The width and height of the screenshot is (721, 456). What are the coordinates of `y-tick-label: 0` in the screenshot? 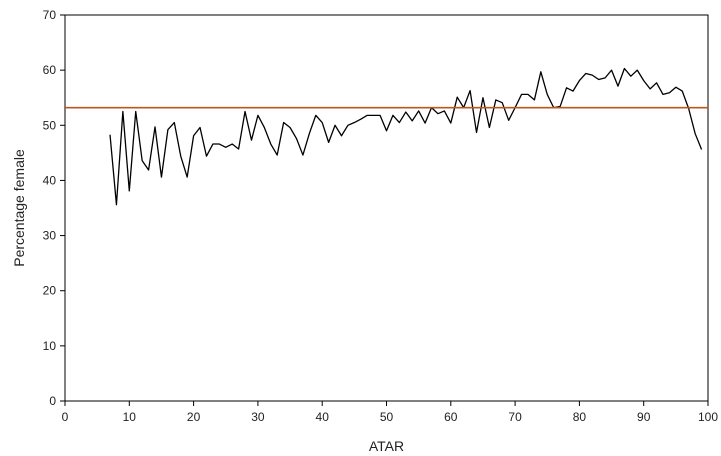 It's located at (52, 401).